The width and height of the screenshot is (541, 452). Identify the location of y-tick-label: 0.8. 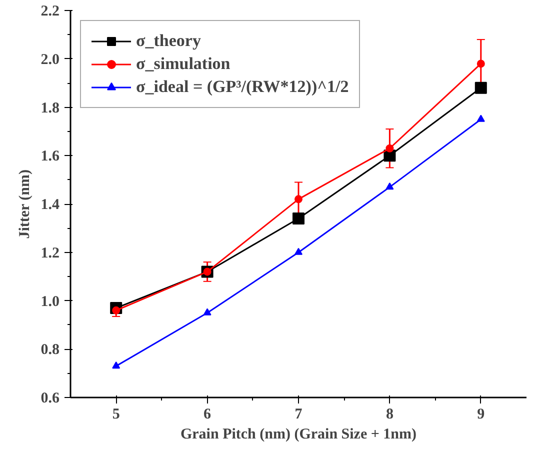
(50, 350).